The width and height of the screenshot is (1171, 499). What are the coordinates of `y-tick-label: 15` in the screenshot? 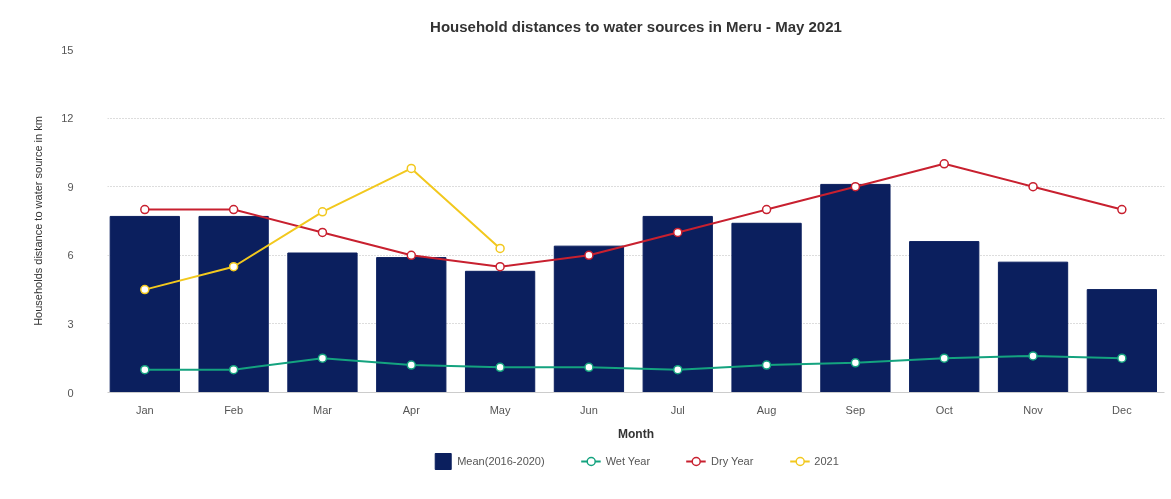 It's located at (67, 49).